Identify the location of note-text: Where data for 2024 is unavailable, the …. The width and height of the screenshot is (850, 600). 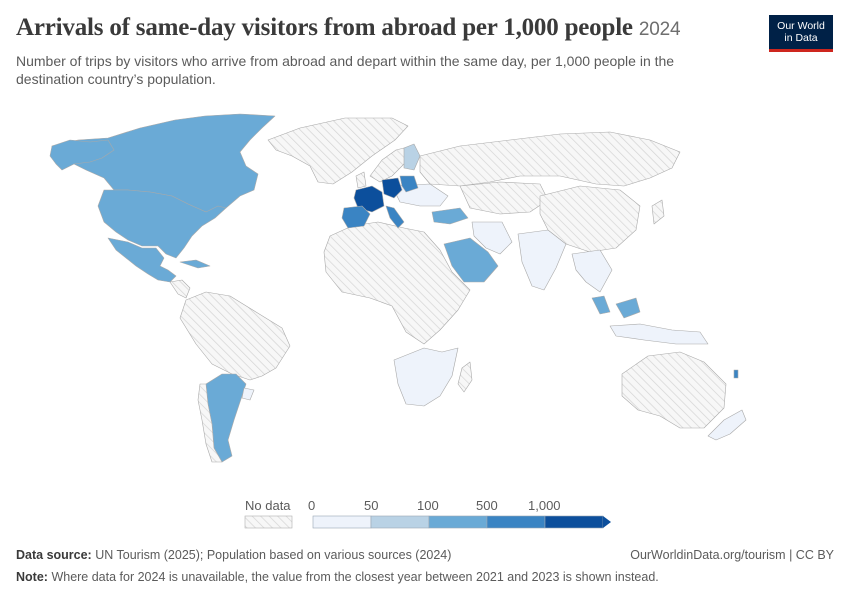
(355, 577).